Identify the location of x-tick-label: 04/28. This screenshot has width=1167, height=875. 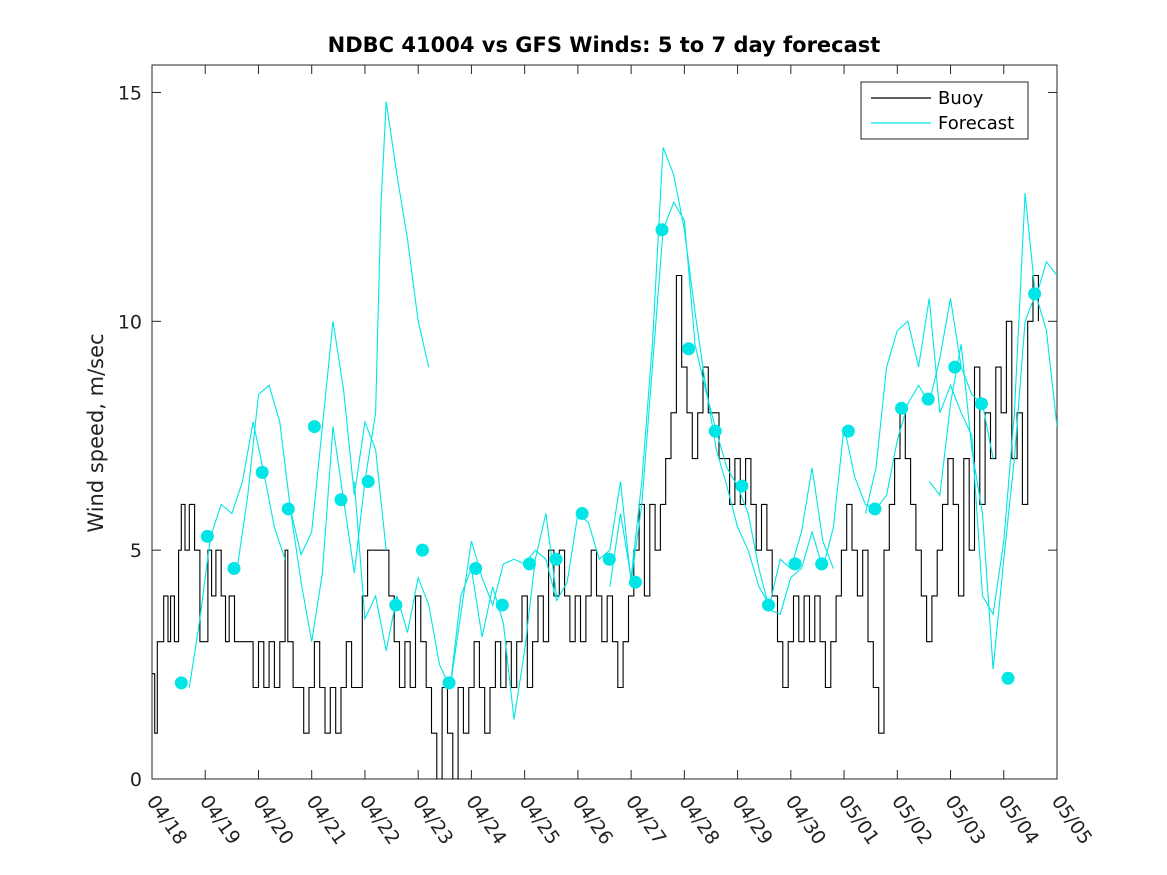
(698, 819).